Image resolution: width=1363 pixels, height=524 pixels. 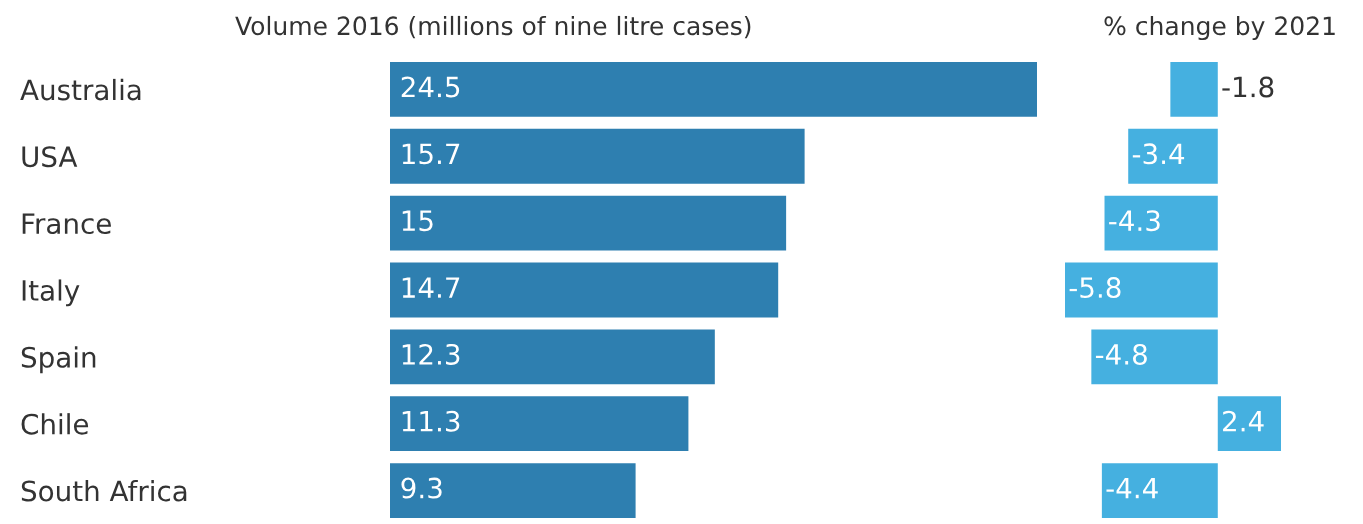 What do you see at coordinates (55, 424) in the screenshot?
I see `y-tick-label: Chile` at bounding box center [55, 424].